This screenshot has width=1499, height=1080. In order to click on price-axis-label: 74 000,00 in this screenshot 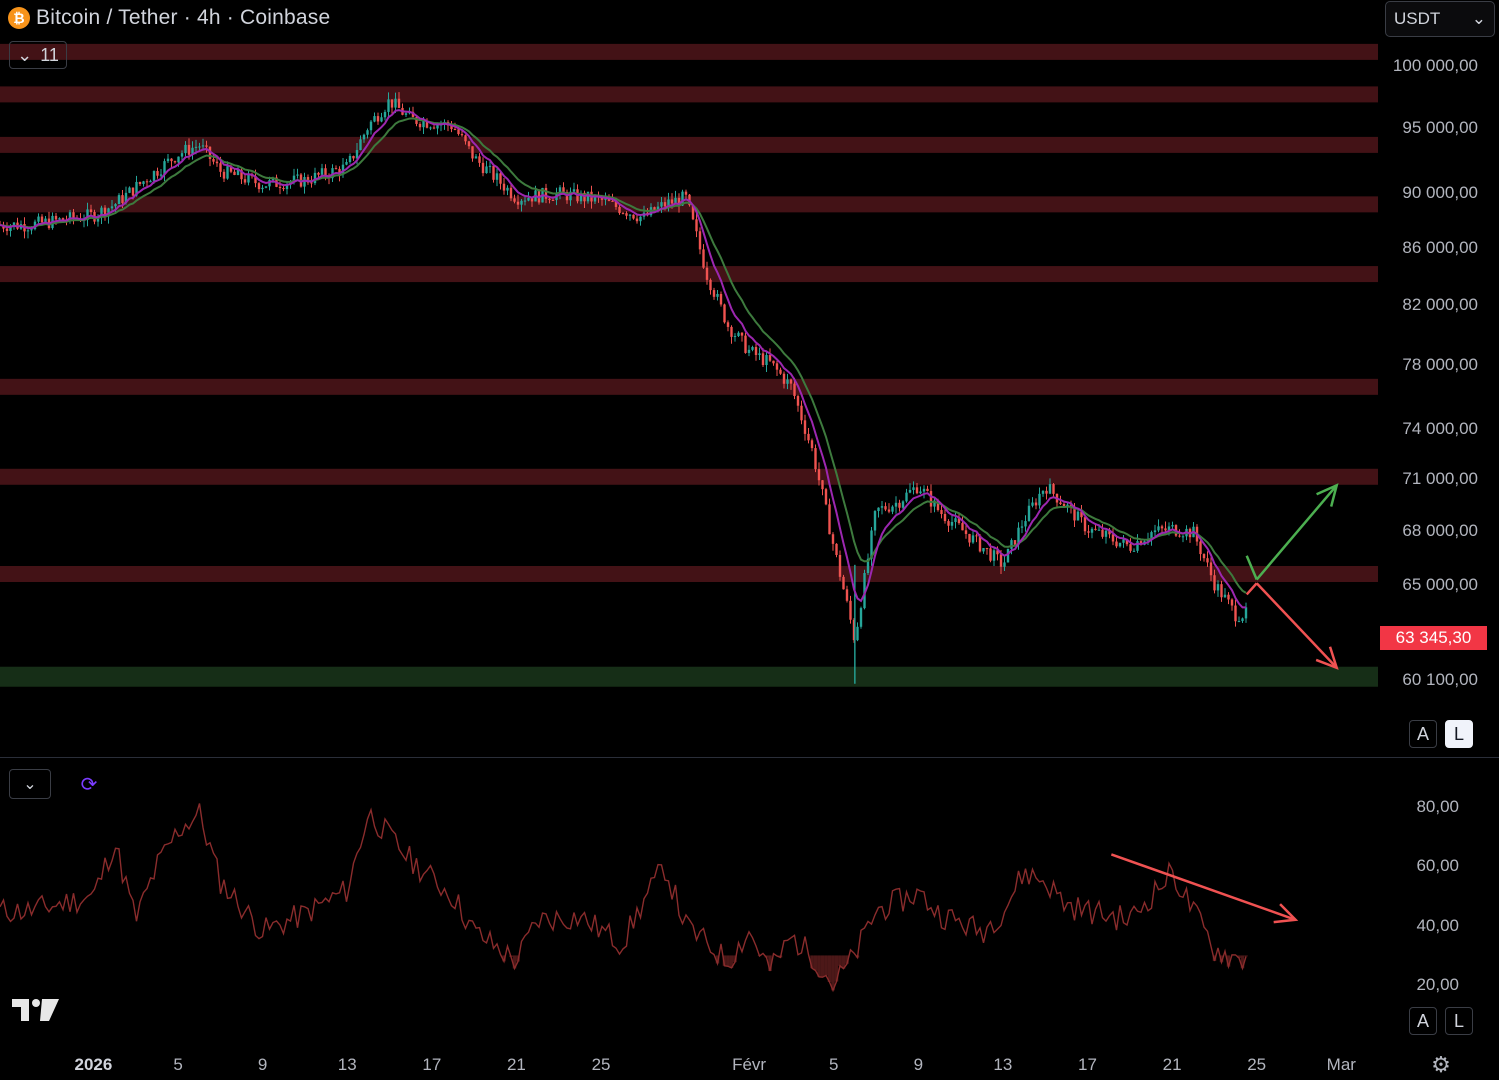, I will do `click(1440, 428)`.